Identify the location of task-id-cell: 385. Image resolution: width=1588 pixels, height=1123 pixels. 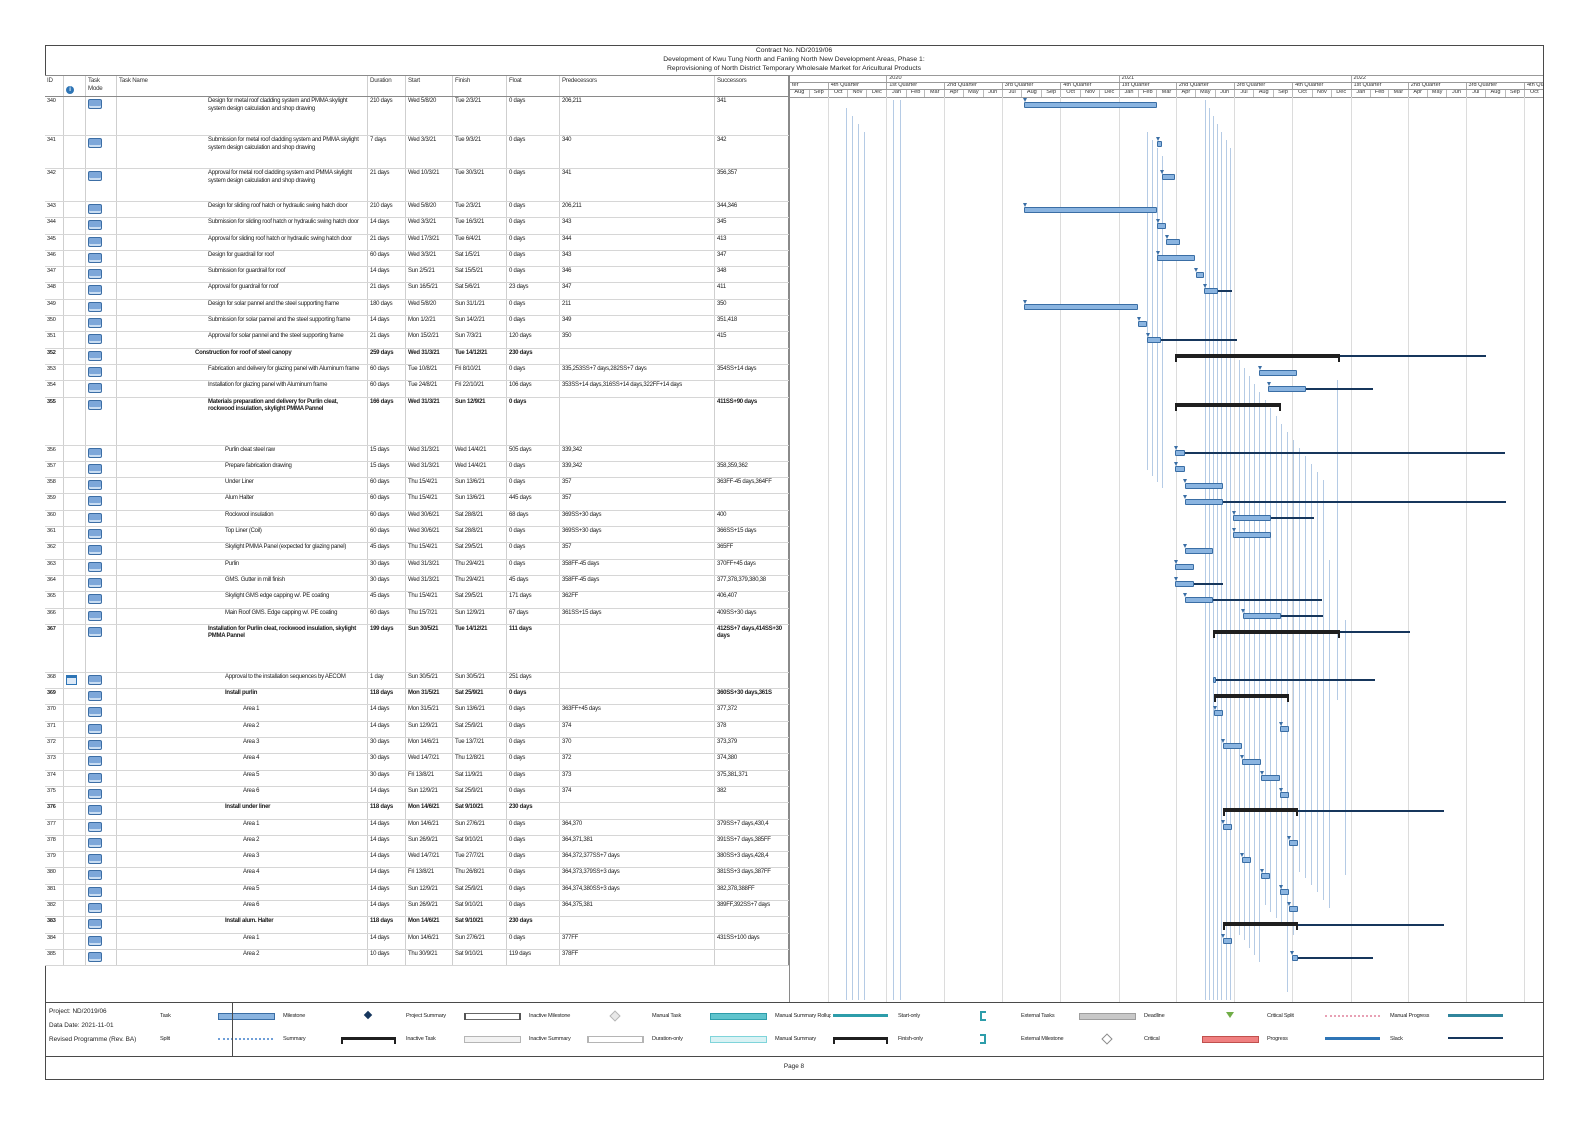
(54, 957).